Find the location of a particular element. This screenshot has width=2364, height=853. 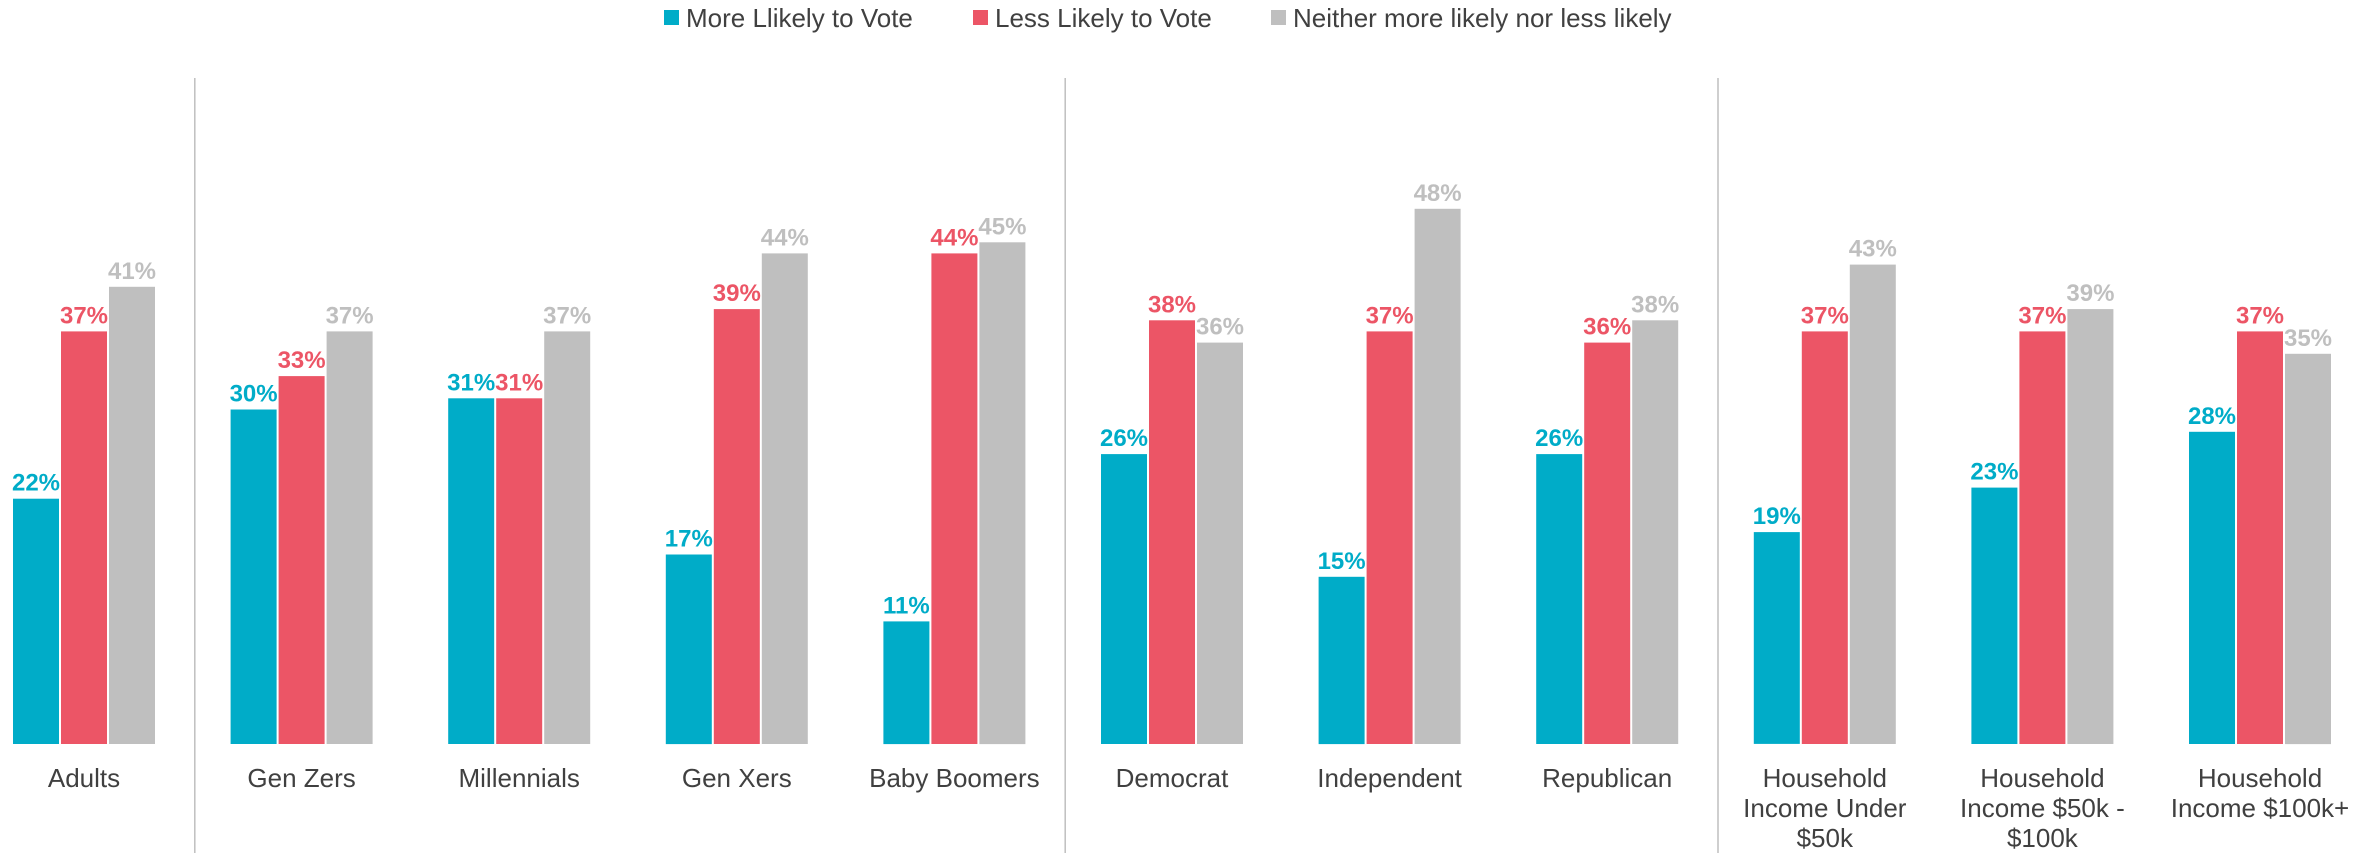

bar-series2-cat9 is located at coordinates (2090, 526).